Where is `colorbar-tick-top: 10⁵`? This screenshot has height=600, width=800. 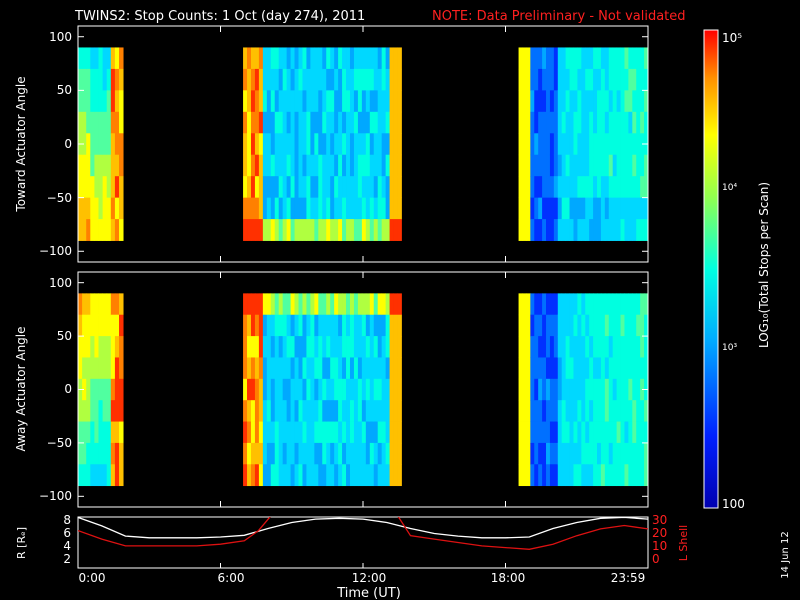
colorbar-tick-top: 10⁵ is located at coordinates (732, 38).